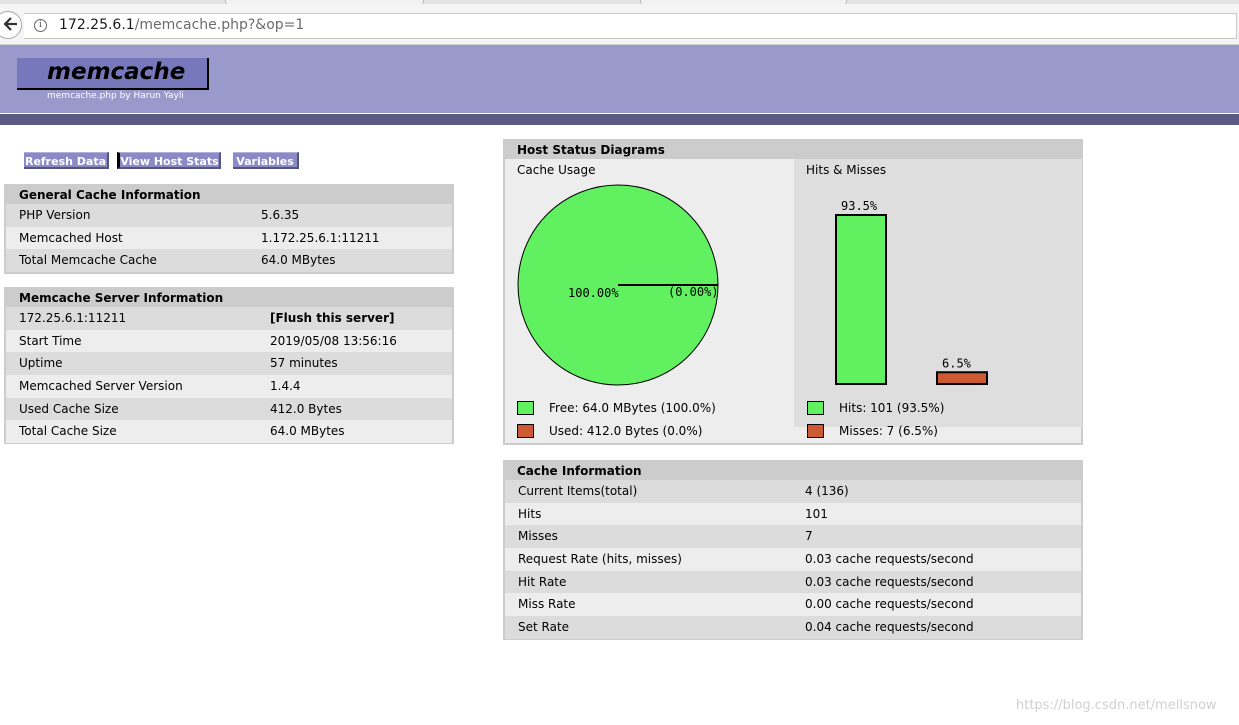  Describe the element at coordinates (619, 119) in the screenshot. I see `header-bar` at that location.